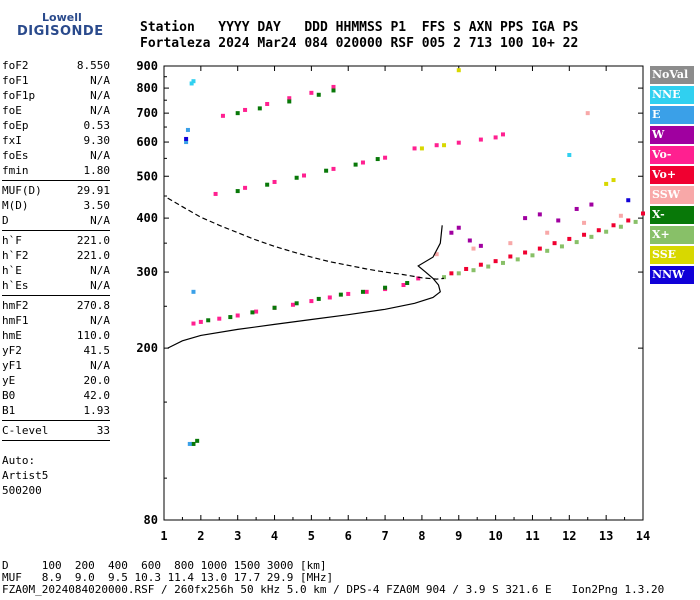 Image resolution: width=700 pixels, height=600 pixels. What do you see at coordinates (97, 410) in the screenshot?
I see `param-value: 1.93` at bounding box center [97, 410].